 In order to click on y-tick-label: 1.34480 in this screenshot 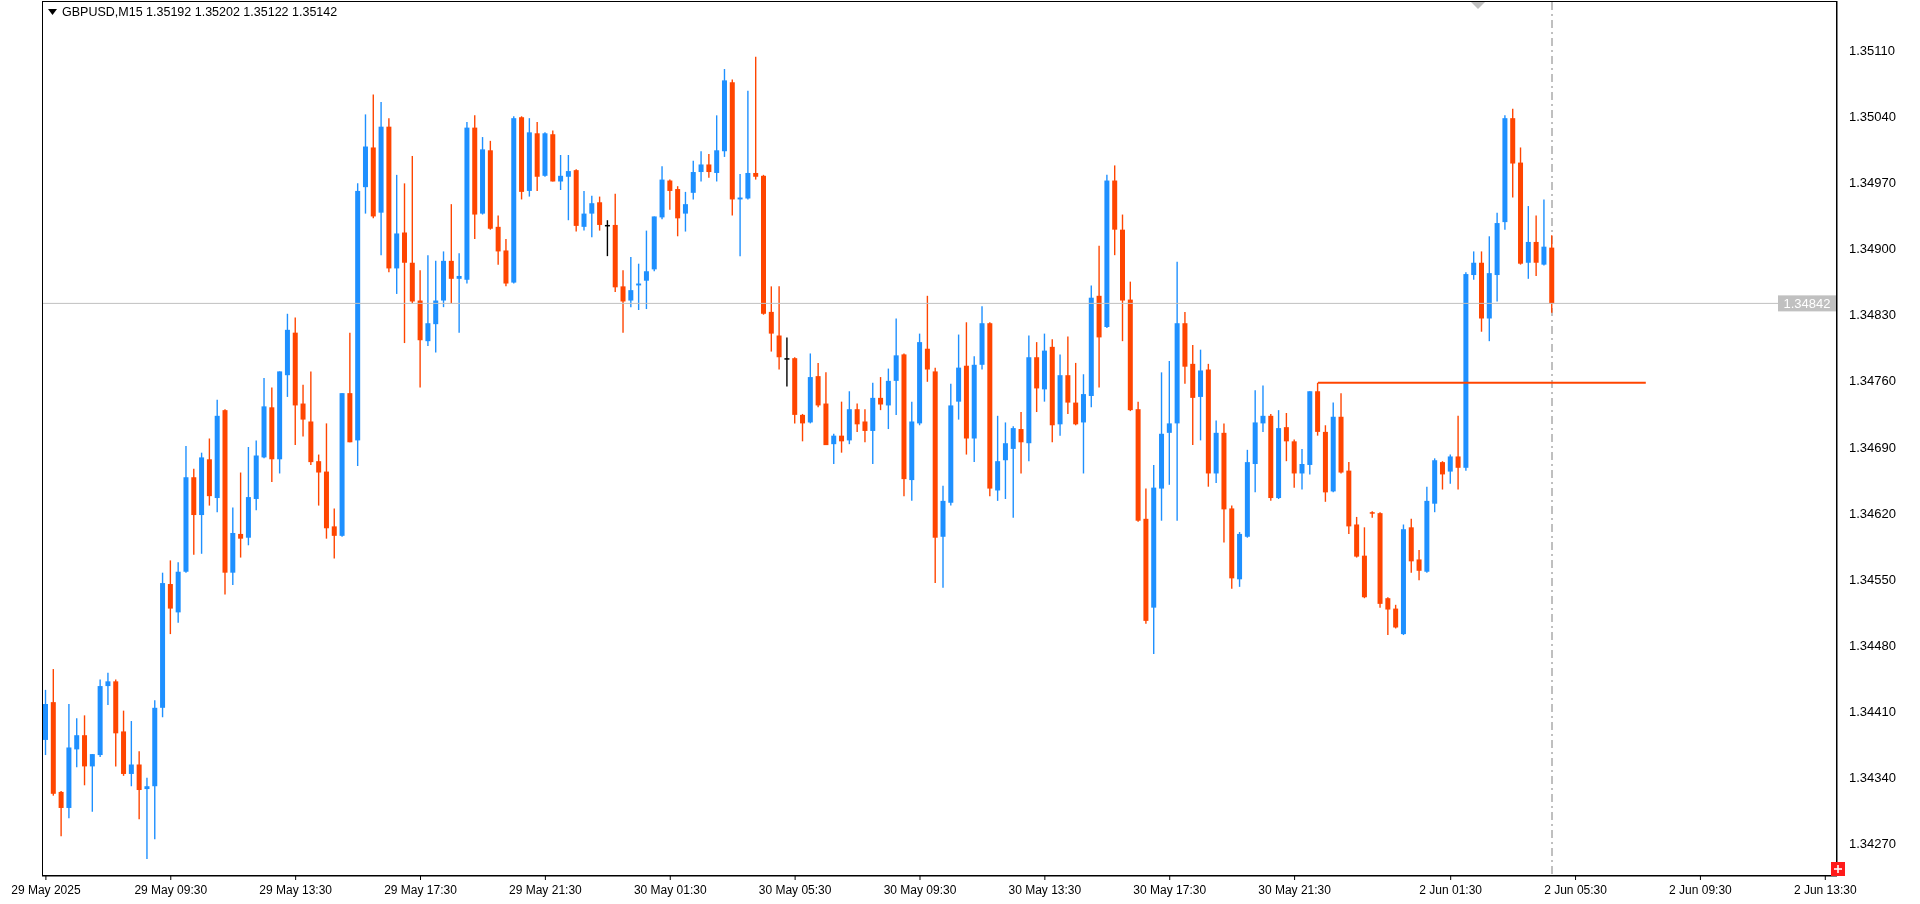, I will do `click(1872, 646)`.